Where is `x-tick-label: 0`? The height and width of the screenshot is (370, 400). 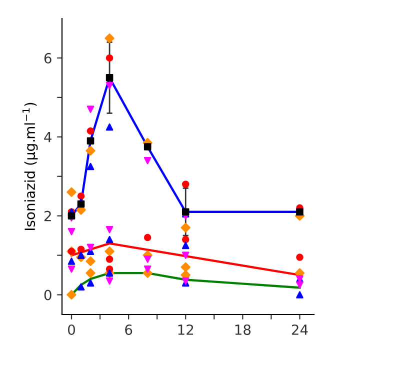 x-tick-label: 0 is located at coordinates (72, 329).